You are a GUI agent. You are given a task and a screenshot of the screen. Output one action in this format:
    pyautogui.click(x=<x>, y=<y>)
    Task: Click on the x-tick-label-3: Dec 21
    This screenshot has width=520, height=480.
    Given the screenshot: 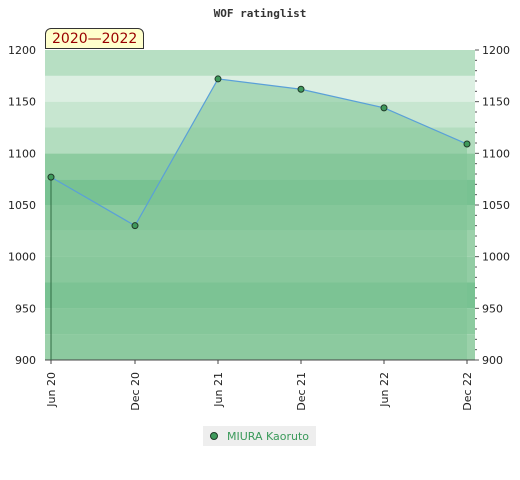 What is the action you would take?
    pyautogui.click(x=301, y=391)
    